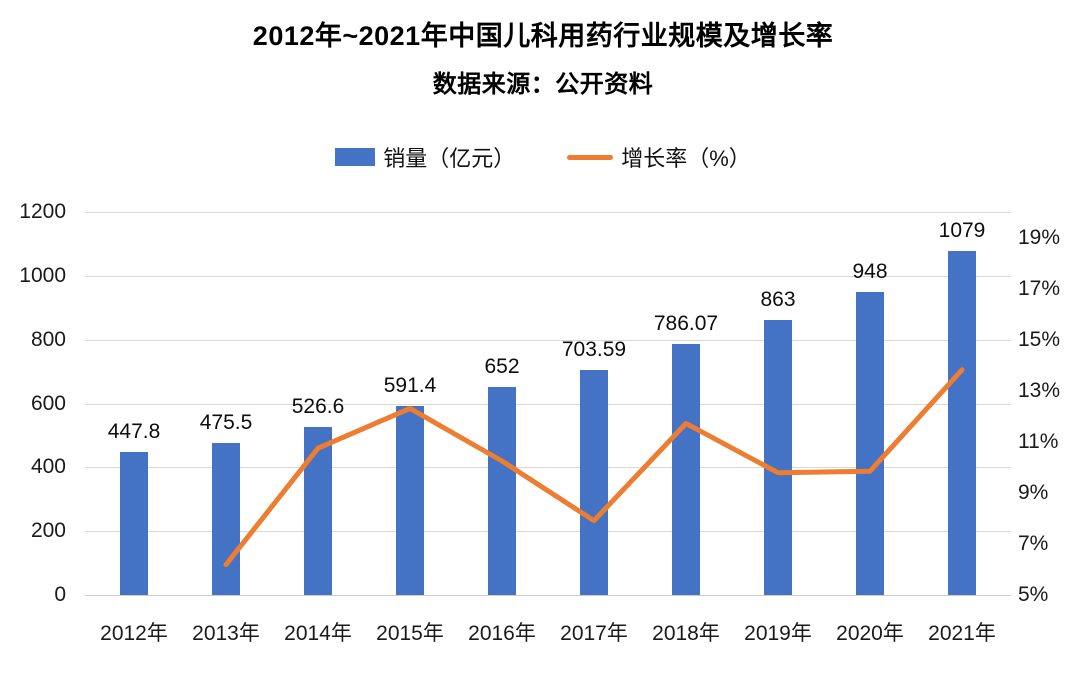 Image resolution: width=1086 pixels, height=673 pixels. Describe the element at coordinates (543, 36) in the screenshot. I see `chart-title: 2012年~2021年中国儿科用药行业规模及增长率` at that location.